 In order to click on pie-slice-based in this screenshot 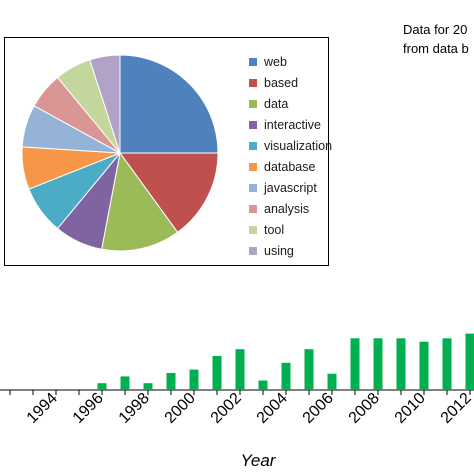, I will do `click(169, 192)`.